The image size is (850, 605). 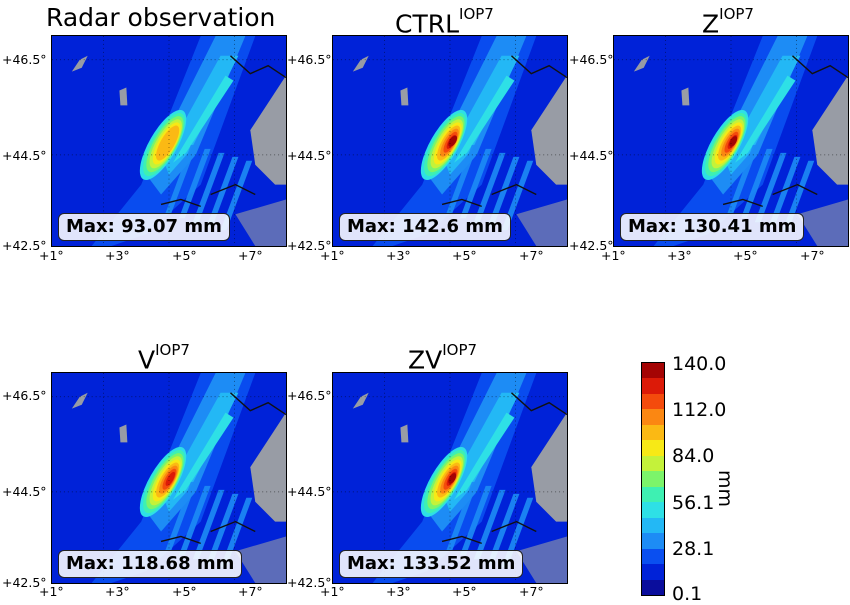 I want to click on colorbar-tick-label: 112.0, so click(x=699, y=410).